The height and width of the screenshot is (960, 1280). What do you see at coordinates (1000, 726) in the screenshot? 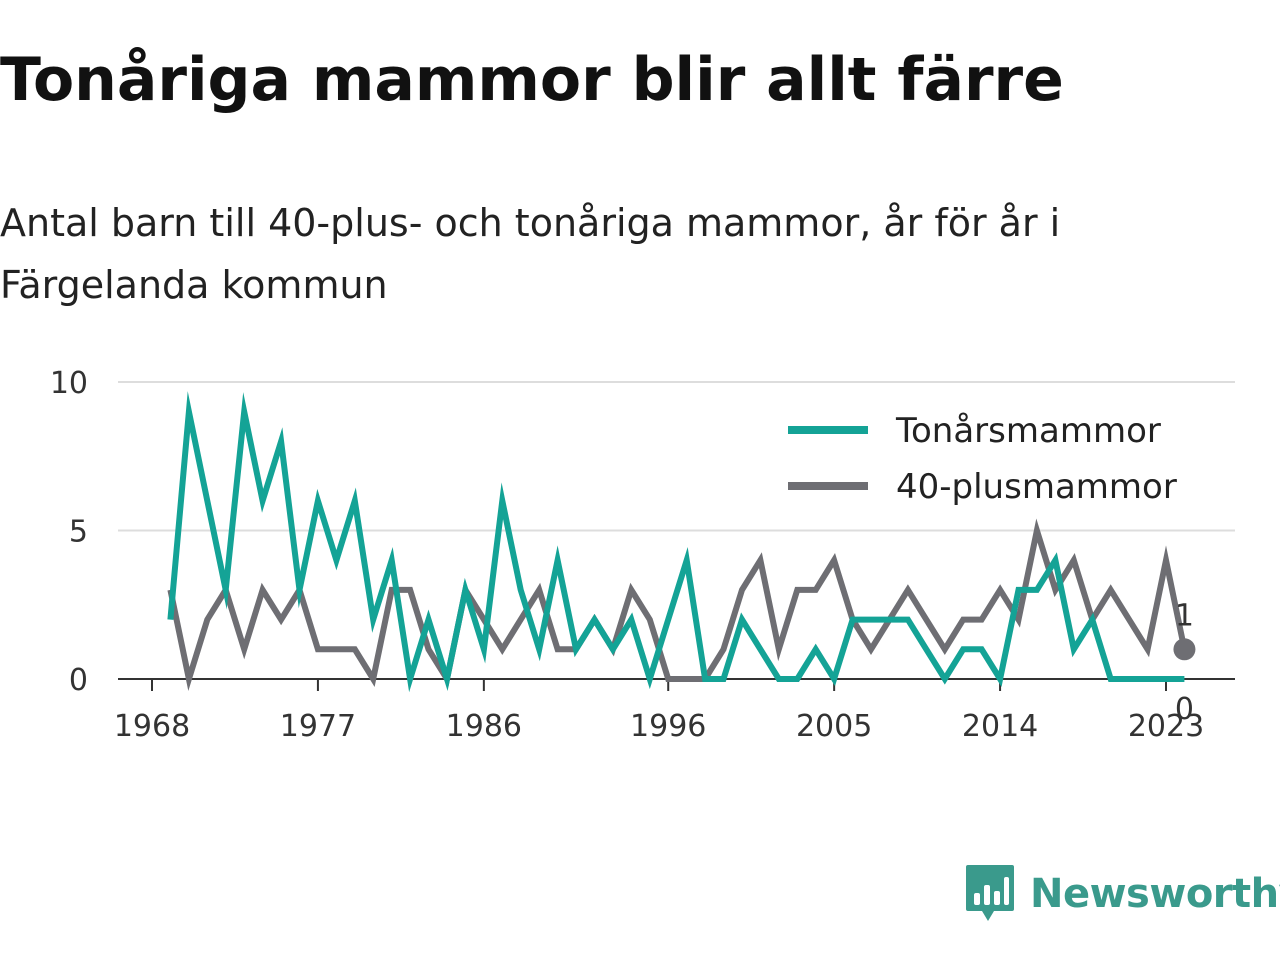
I see `x-tick-label: 2014` at bounding box center [1000, 726].